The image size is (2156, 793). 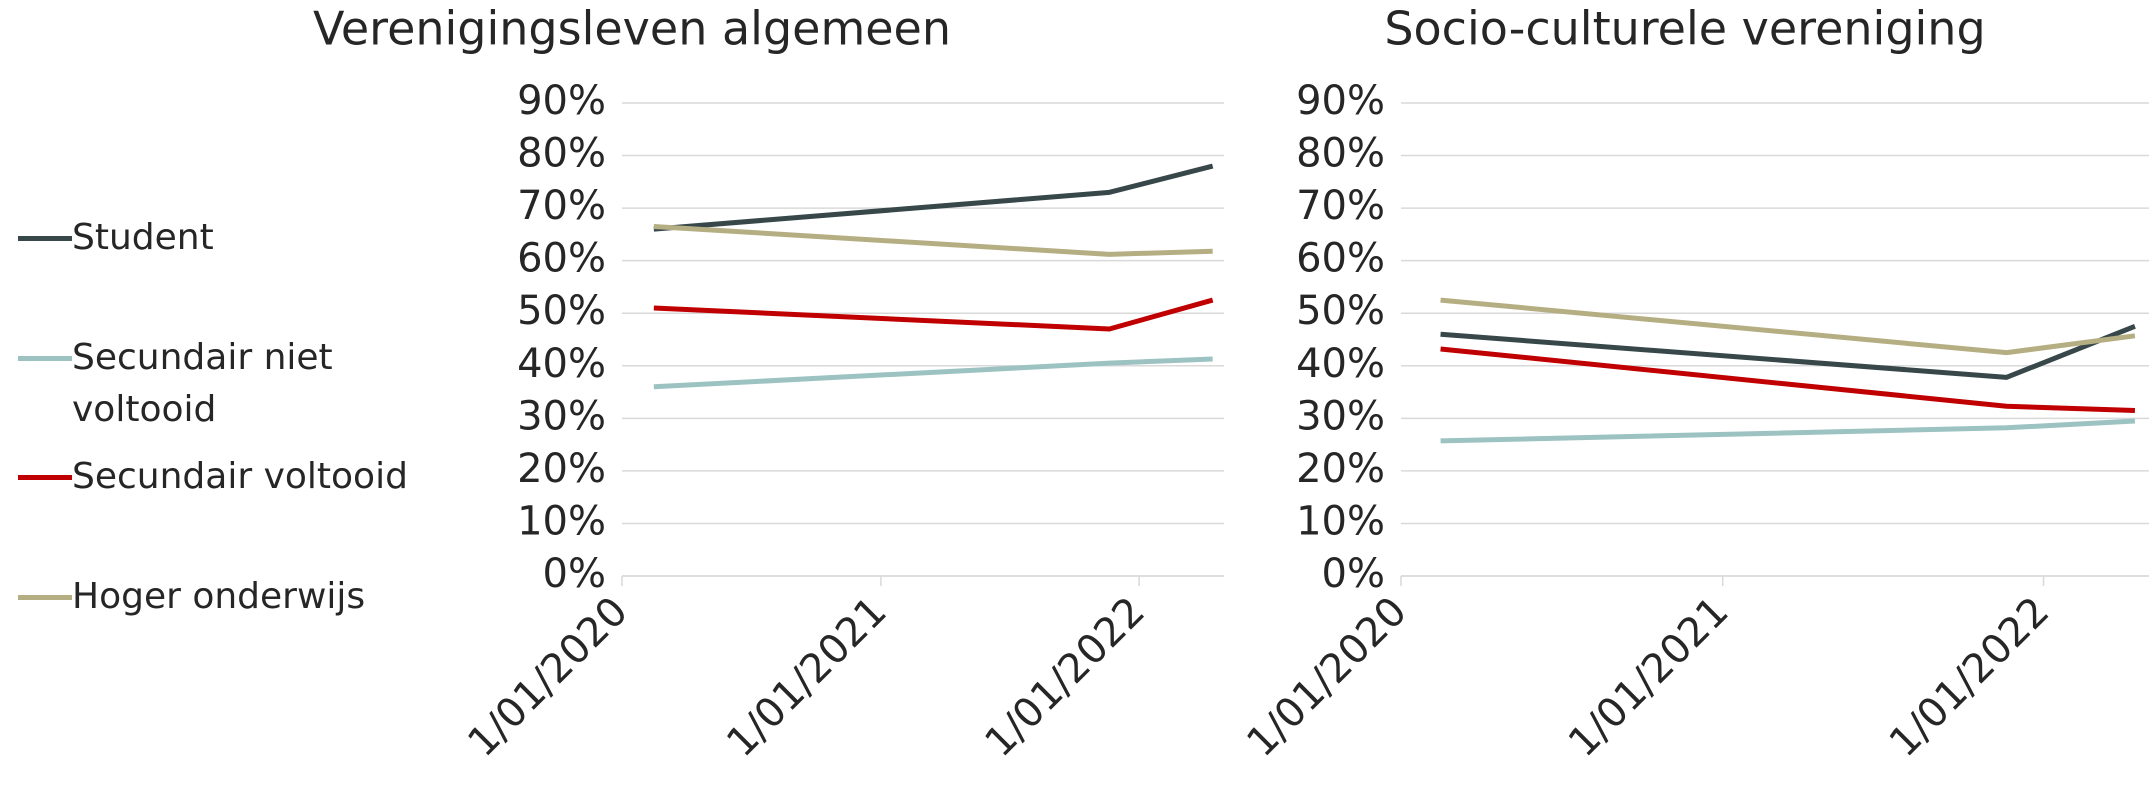 What do you see at coordinates (632, 29) in the screenshot?
I see `chart-title: Verenigingsleven algemeen` at bounding box center [632, 29].